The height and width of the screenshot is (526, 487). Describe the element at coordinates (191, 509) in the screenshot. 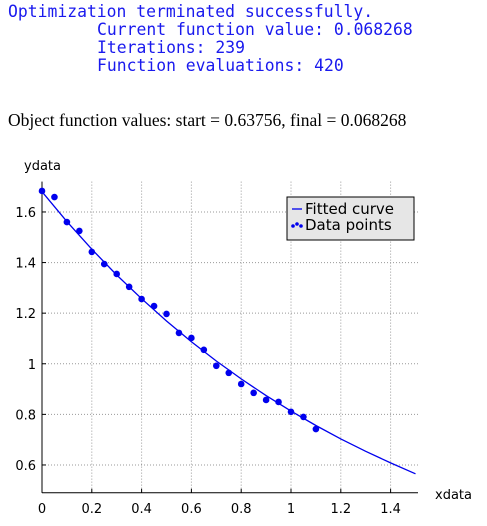

I see `x-tick-label: 0.6` at that location.